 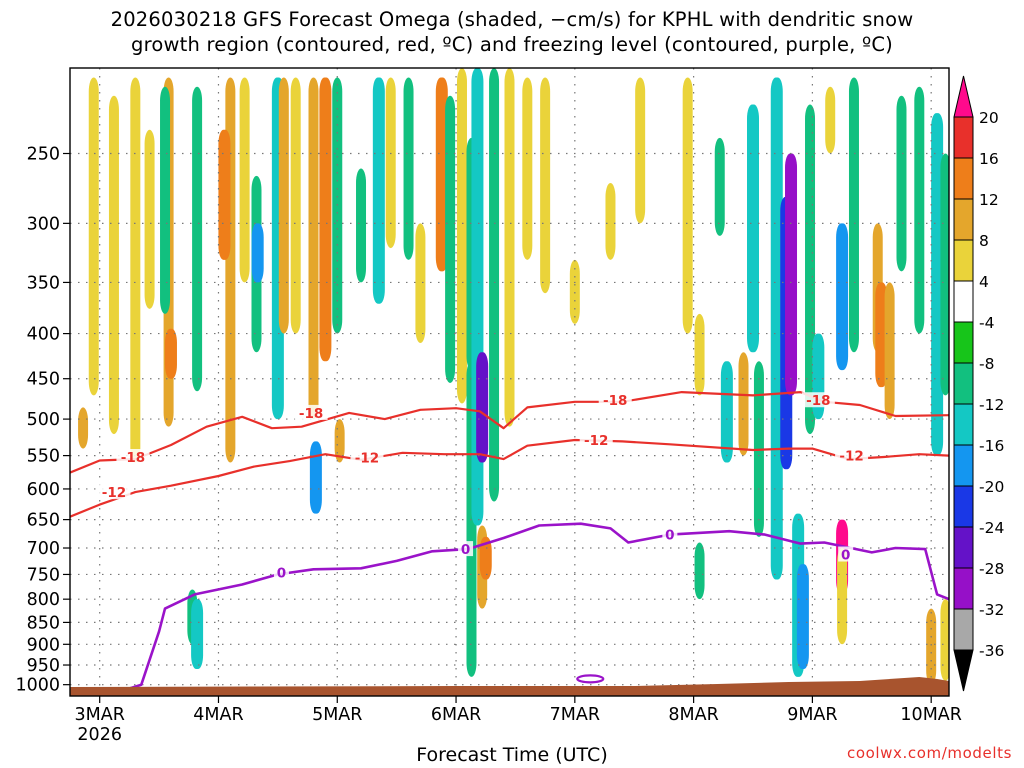 I want to click on isotherm-label-0-0: 0, so click(x=281, y=573).